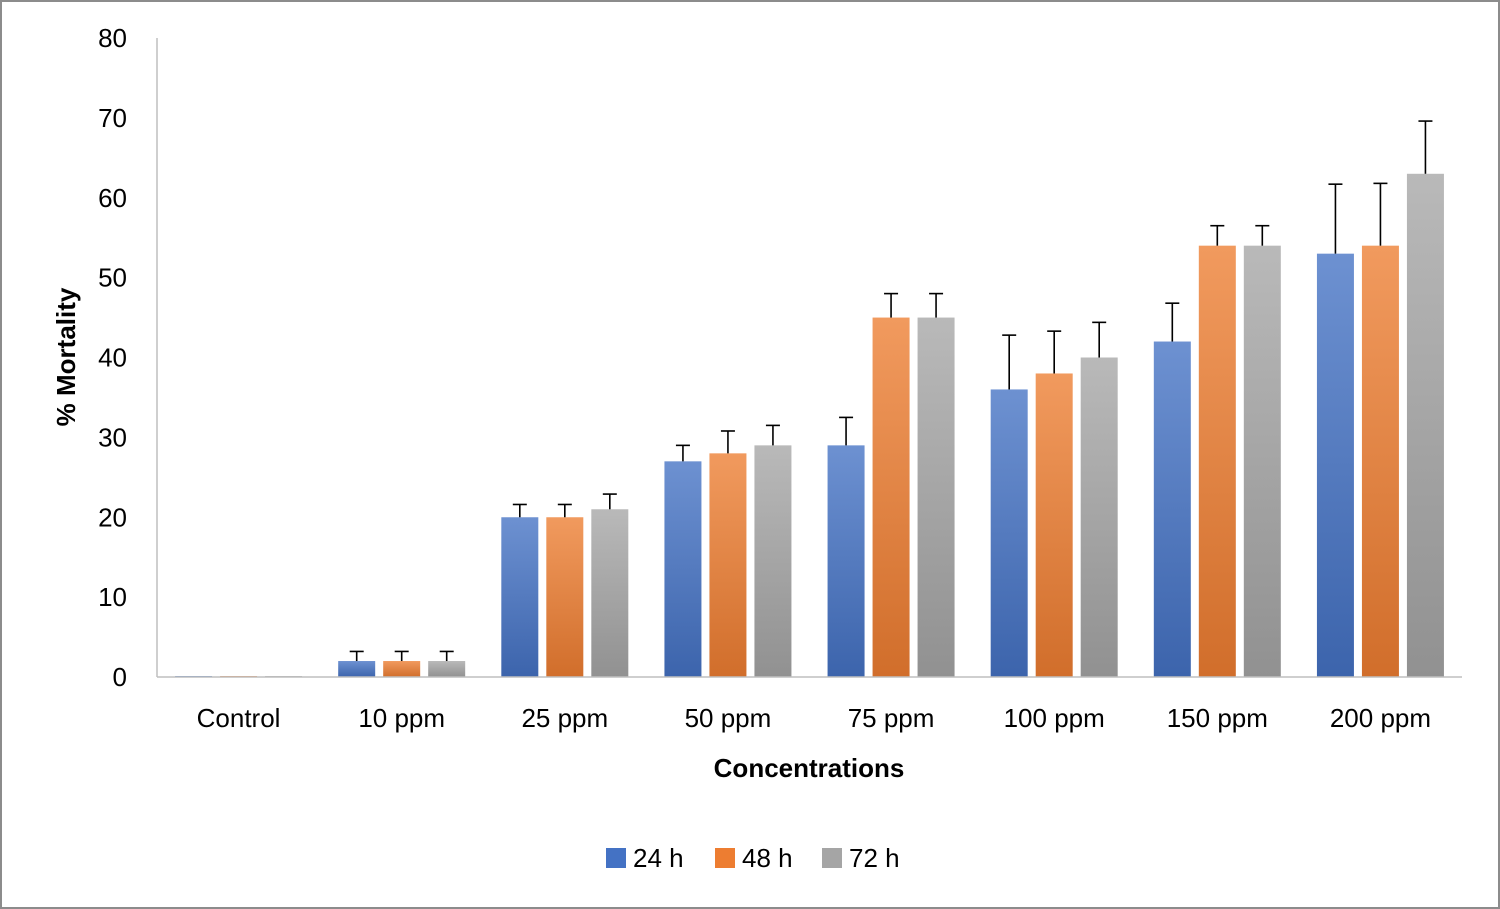 The height and width of the screenshot is (909, 1500). Describe the element at coordinates (682, 453) in the screenshot. I see `error-bar-24h-50-ppm` at that location.